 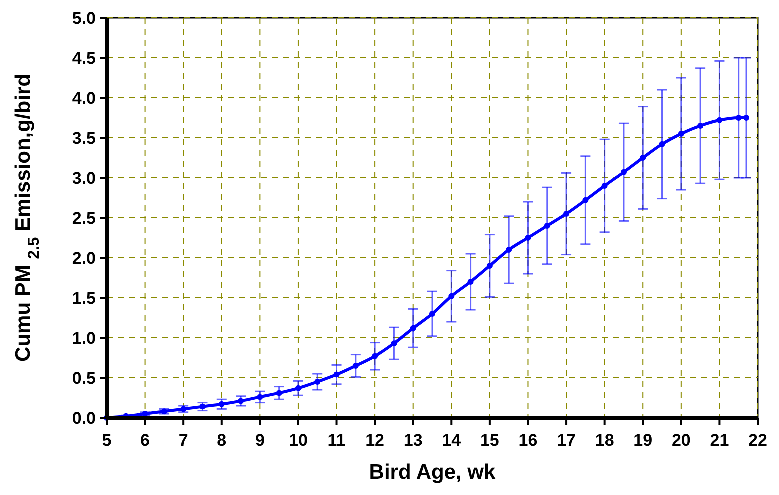 I want to click on x-tick-label: 15, so click(x=490, y=440).